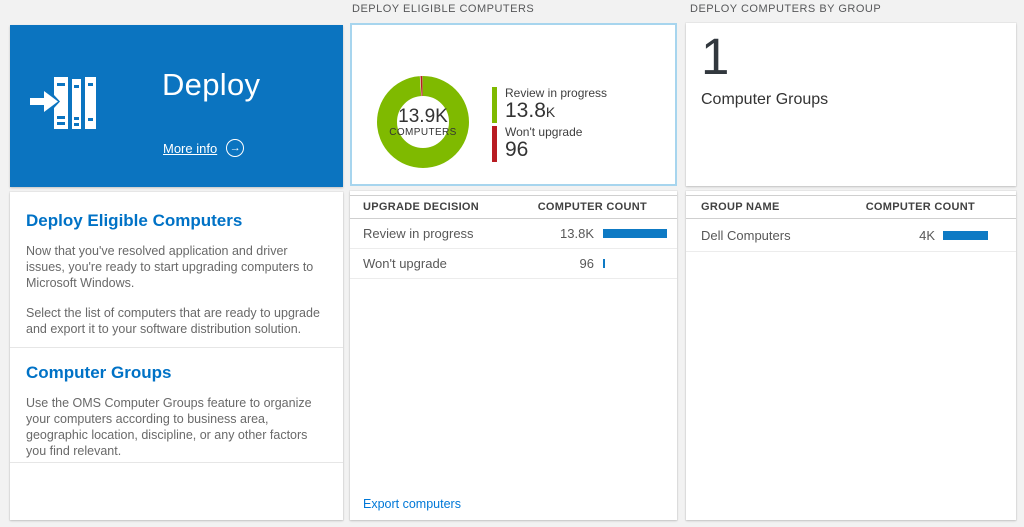  Describe the element at coordinates (550, 112) in the screenshot. I see `legend-value-suffix: K` at that location.